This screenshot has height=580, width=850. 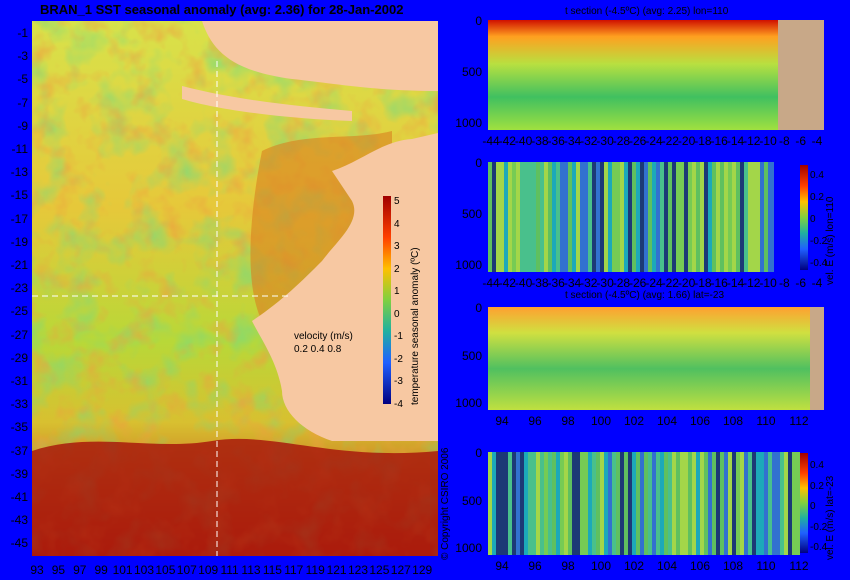 I want to click on p1-x-tick: -10, so click(x=768, y=141).